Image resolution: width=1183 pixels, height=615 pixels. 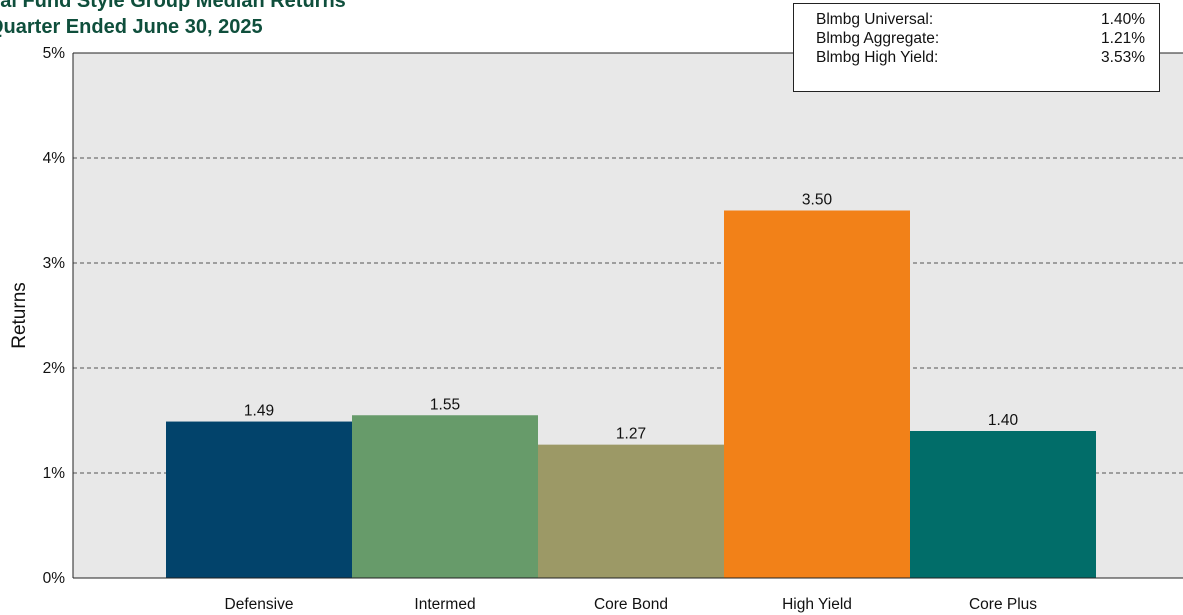 What do you see at coordinates (54, 158) in the screenshot?
I see `y-tick-label: 4%` at bounding box center [54, 158].